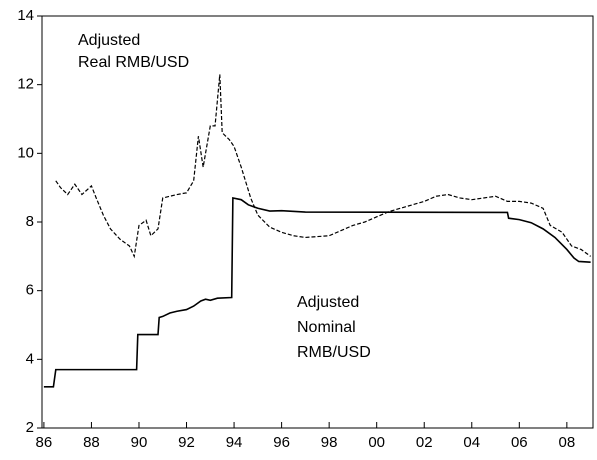 This screenshot has height=460, width=597. Describe the element at coordinates (30, 221) in the screenshot. I see `y-tick-label: 8` at that location.